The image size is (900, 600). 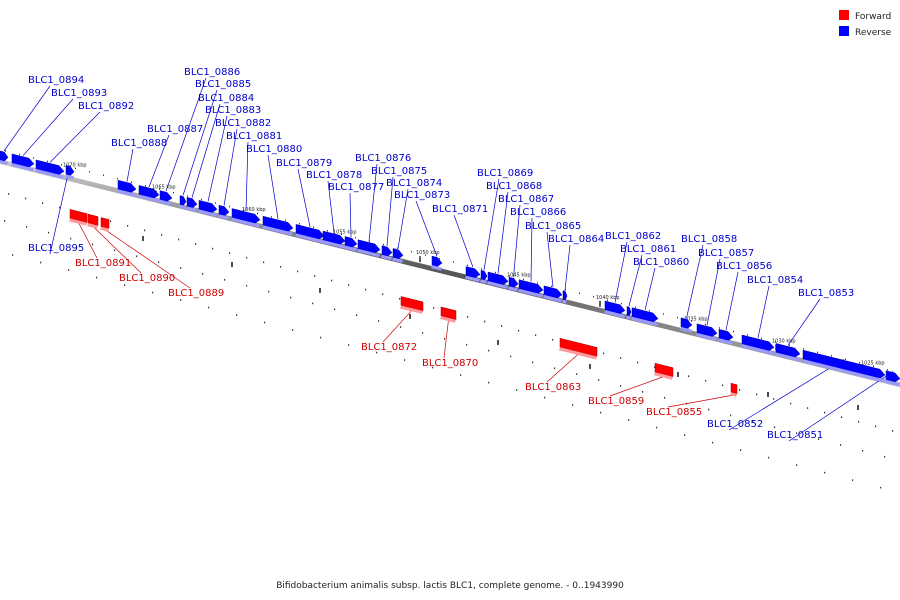 I want to click on gene-label: BLC1_0887, so click(x=175, y=129).